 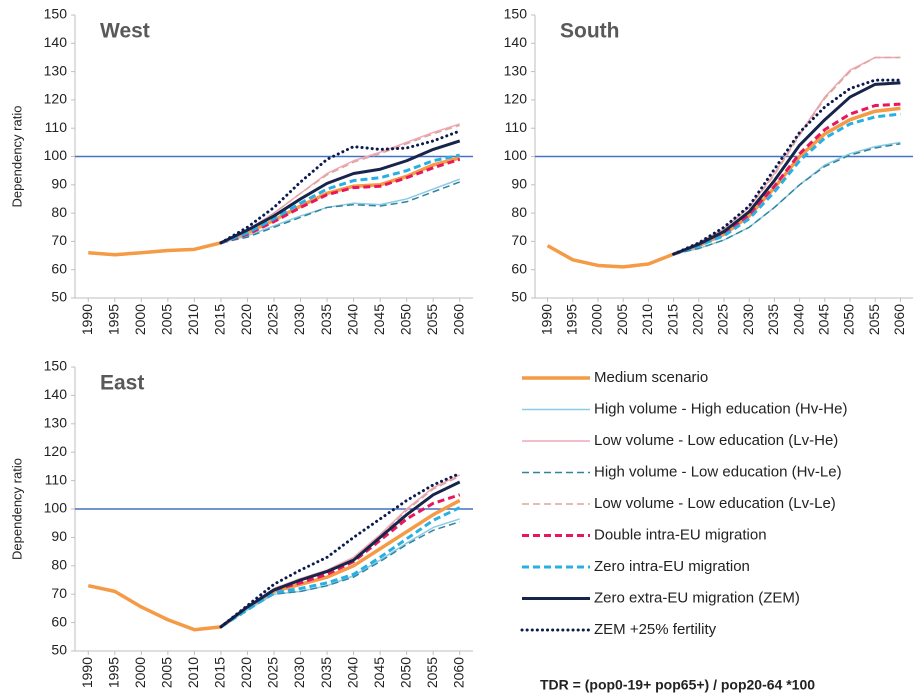 What do you see at coordinates (715, 503) in the screenshot?
I see `legend-label: Low volume - Low education (Lv-Le)` at bounding box center [715, 503].